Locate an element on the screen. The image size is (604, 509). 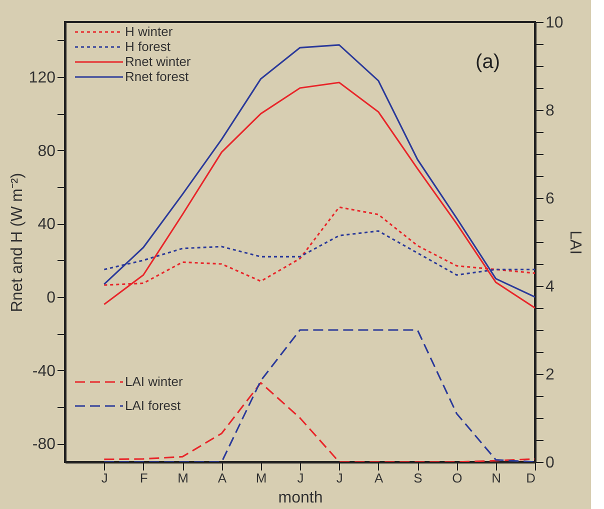
annotation: (a) is located at coordinates (488, 62).